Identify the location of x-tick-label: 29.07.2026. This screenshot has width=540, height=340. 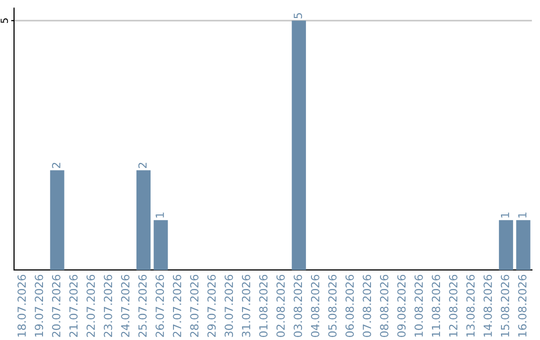
(211, 305).